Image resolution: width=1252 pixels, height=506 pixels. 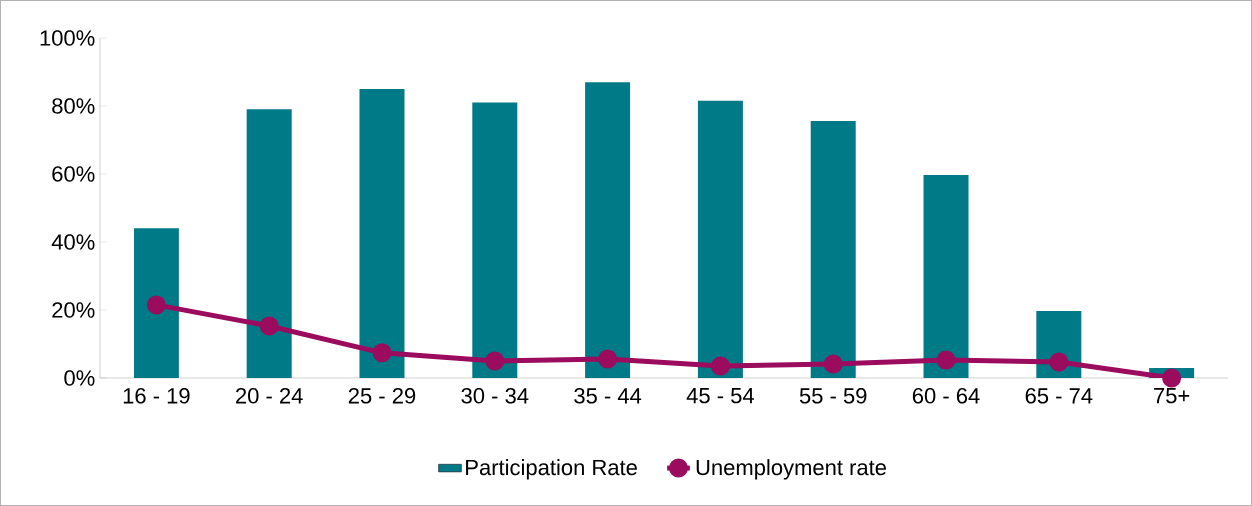 What do you see at coordinates (73, 106) in the screenshot?
I see `y-tick-label: 80%` at bounding box center [73, 106].